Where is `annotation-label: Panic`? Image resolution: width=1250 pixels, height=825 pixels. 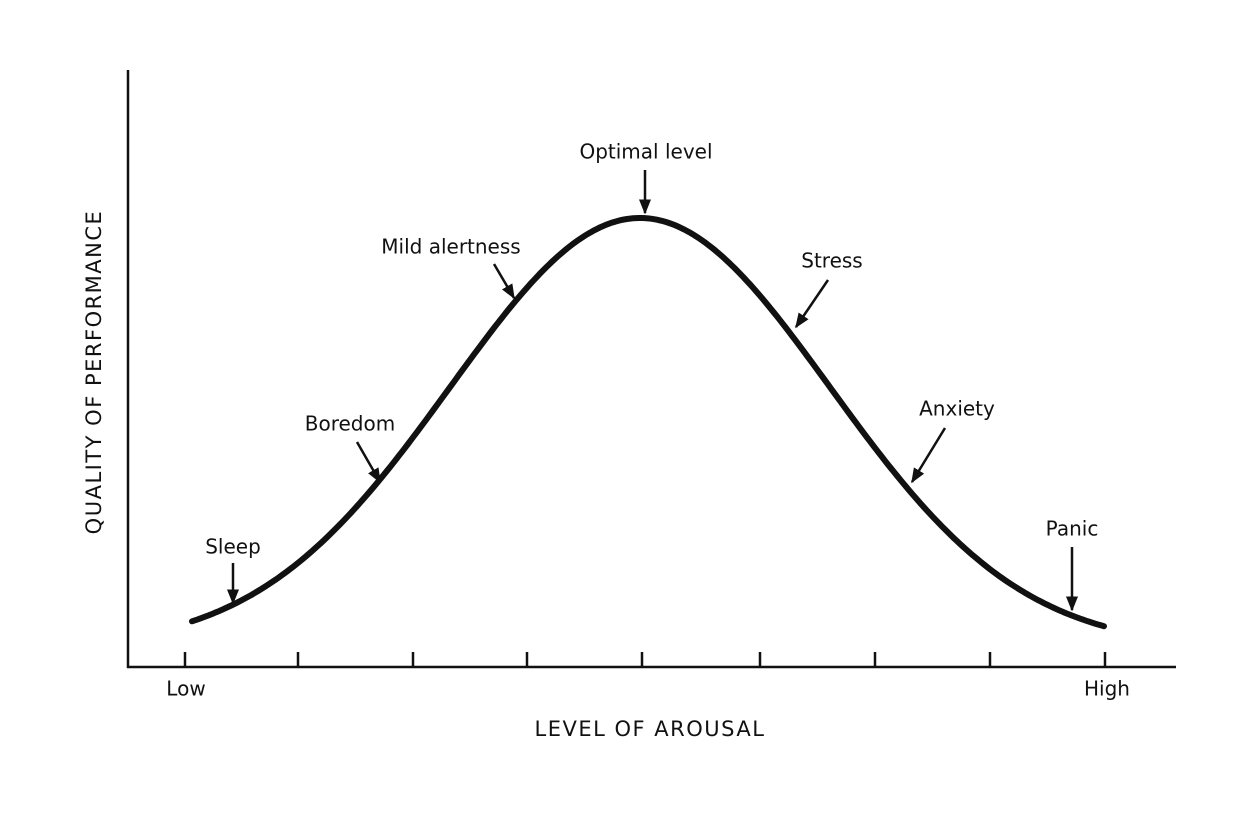 annotation-label: Panic is located at coordinates (1072, 529).